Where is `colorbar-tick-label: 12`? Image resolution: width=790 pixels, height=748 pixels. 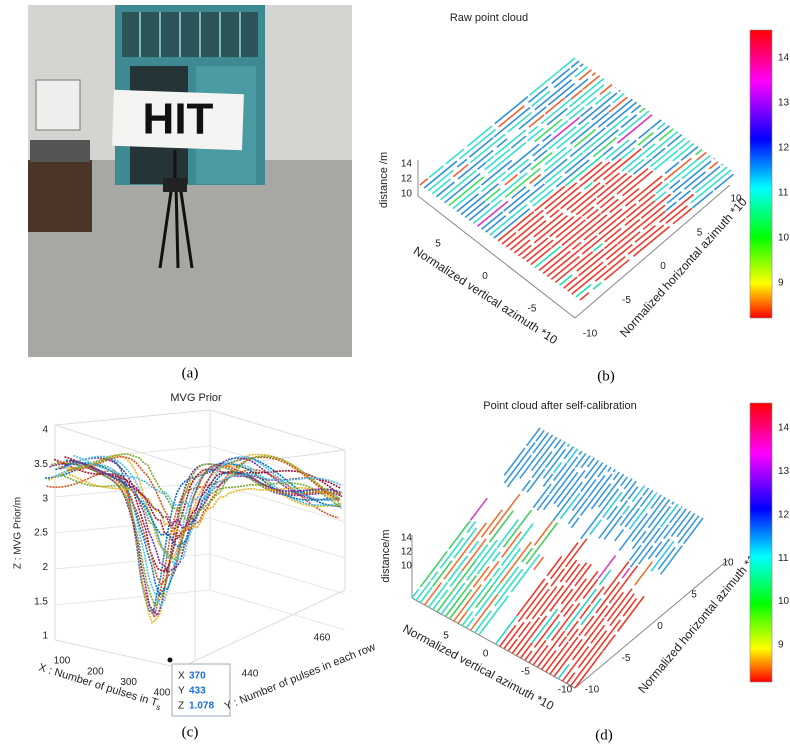 colorbar-tick-label: 12 is located at coordinates (784, 148).